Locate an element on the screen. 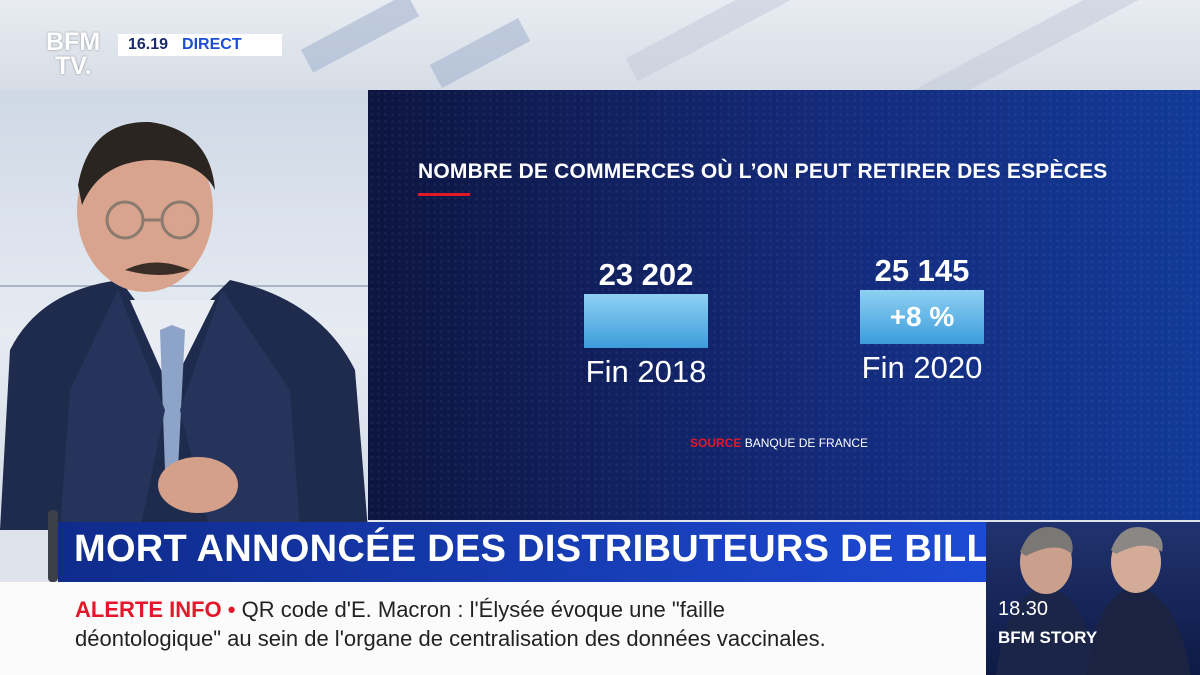  bar-category-label: Fin 2020 is located at coordinates (922, 367).